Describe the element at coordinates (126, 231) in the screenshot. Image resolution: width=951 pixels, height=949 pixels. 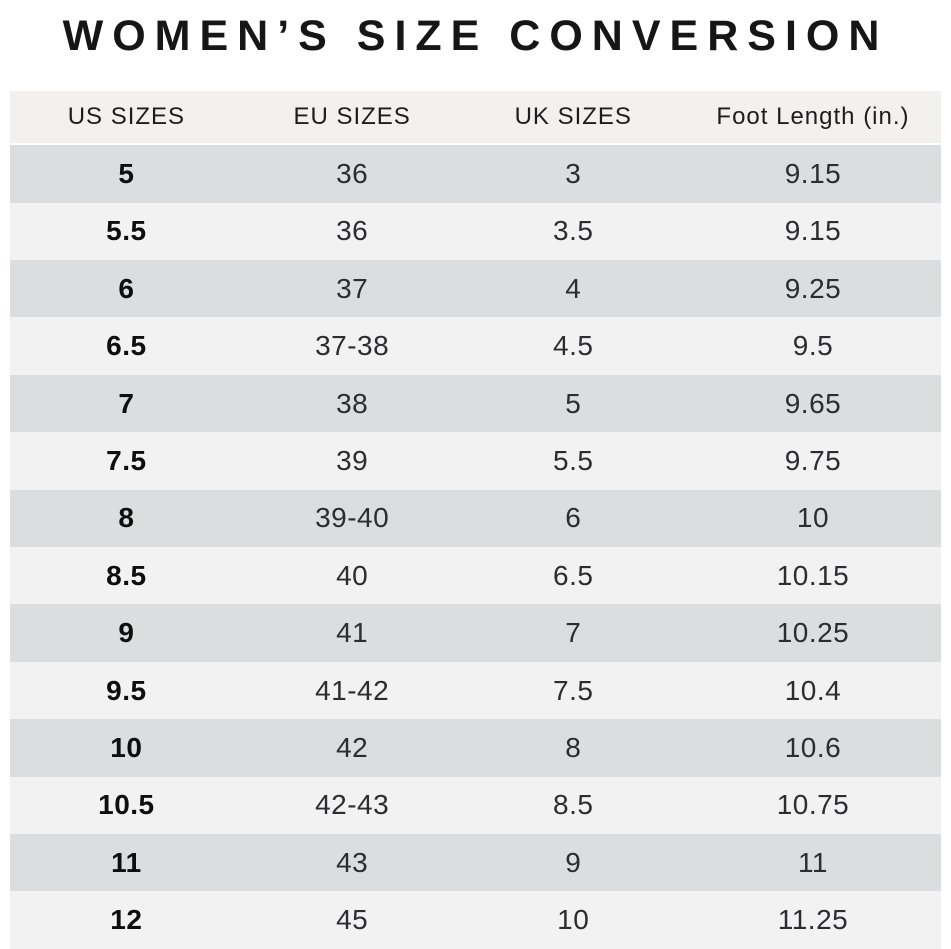
I see `us-size-cell: 5.5` at that location.